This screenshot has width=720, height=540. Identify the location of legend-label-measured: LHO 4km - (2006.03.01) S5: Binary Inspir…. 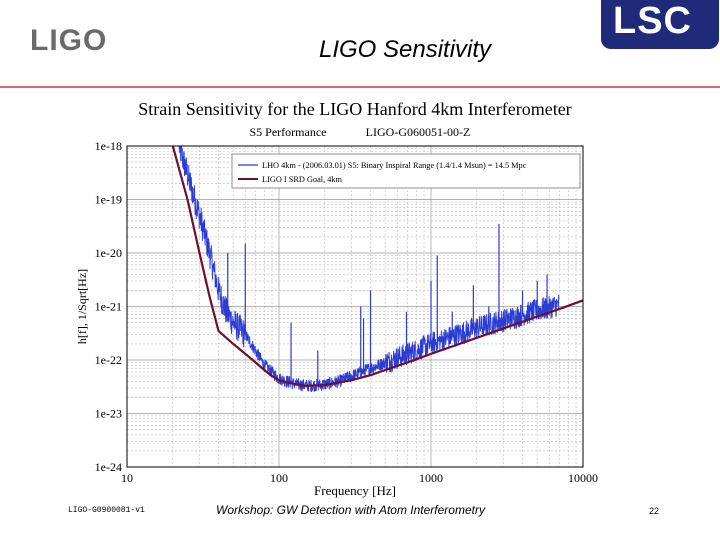
(394, 165).